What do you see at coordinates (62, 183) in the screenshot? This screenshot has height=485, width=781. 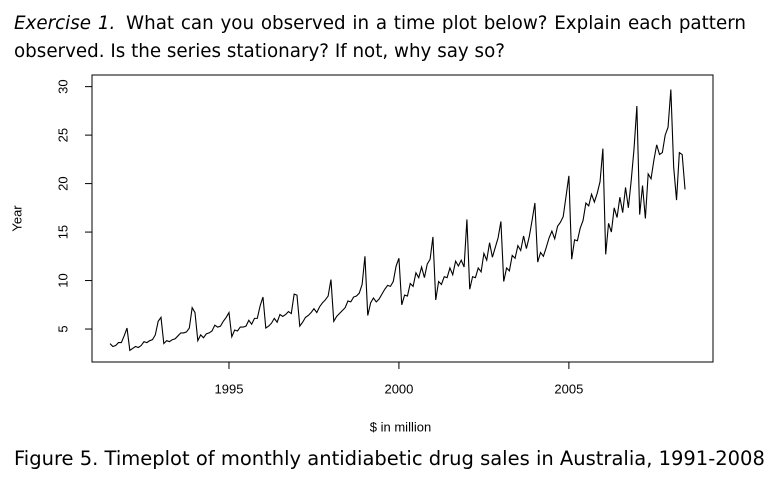 I see `y-tick-label: 20` at bounding box center [62, 183].